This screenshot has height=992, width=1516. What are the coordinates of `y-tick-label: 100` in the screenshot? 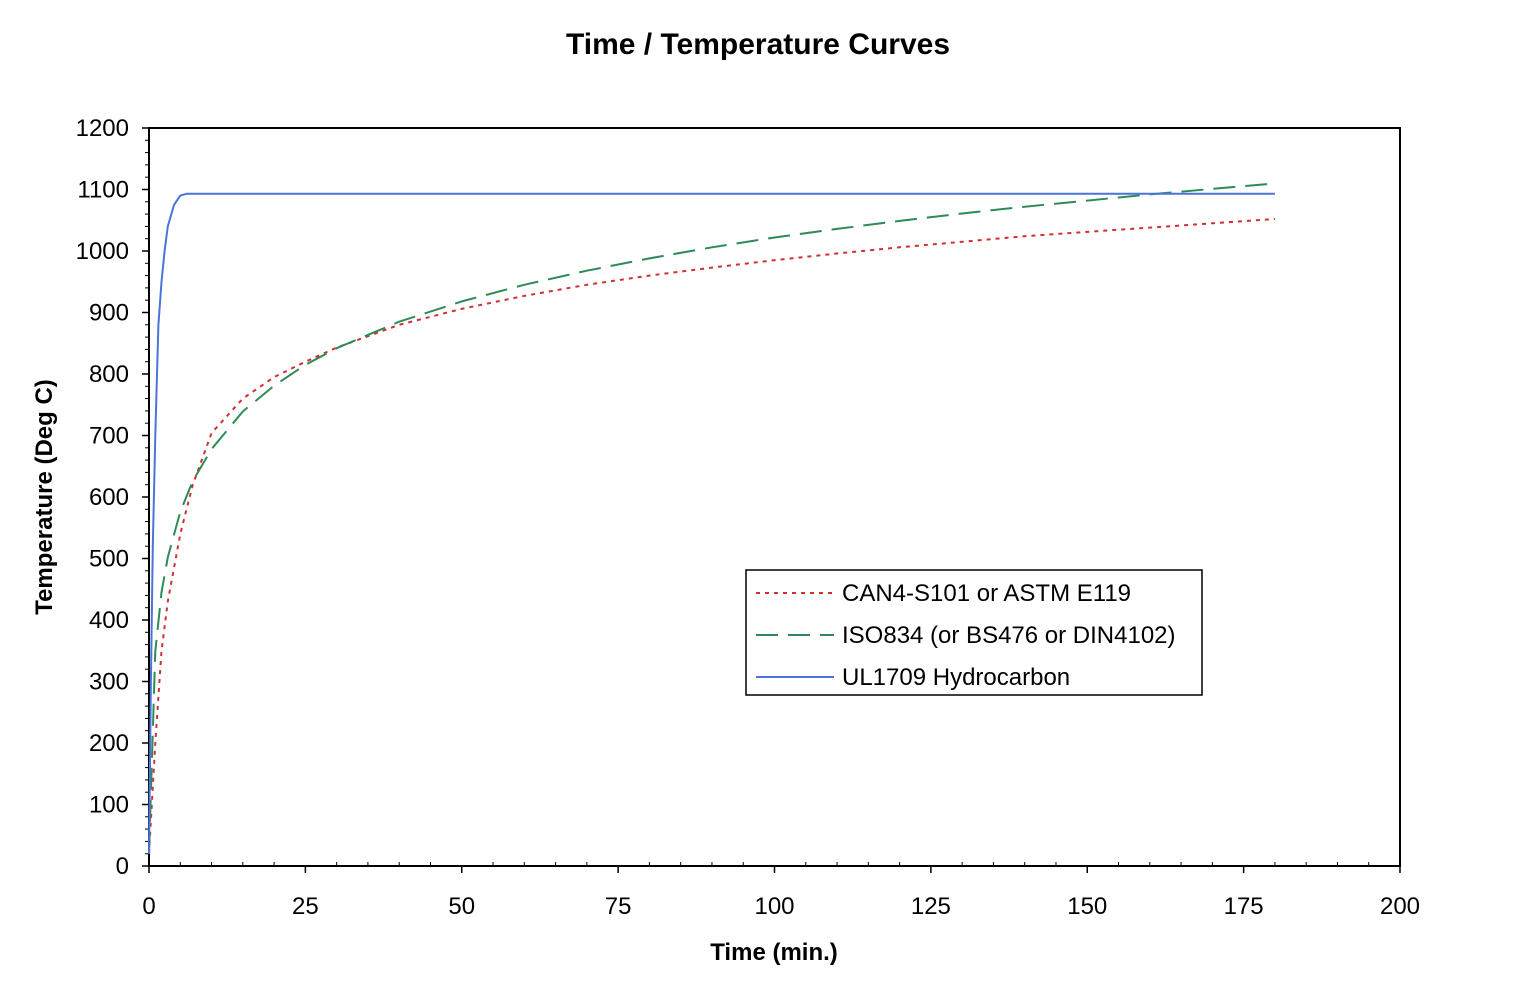 It's located at (109, 805).